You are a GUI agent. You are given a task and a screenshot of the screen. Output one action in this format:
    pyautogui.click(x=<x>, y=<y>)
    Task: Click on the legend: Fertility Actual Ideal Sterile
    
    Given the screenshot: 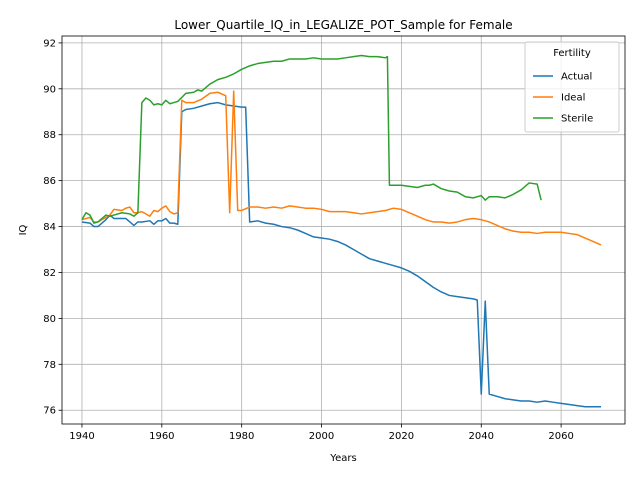 What is the action you would take?
    pyautogui.click(x=572, y=87)
    